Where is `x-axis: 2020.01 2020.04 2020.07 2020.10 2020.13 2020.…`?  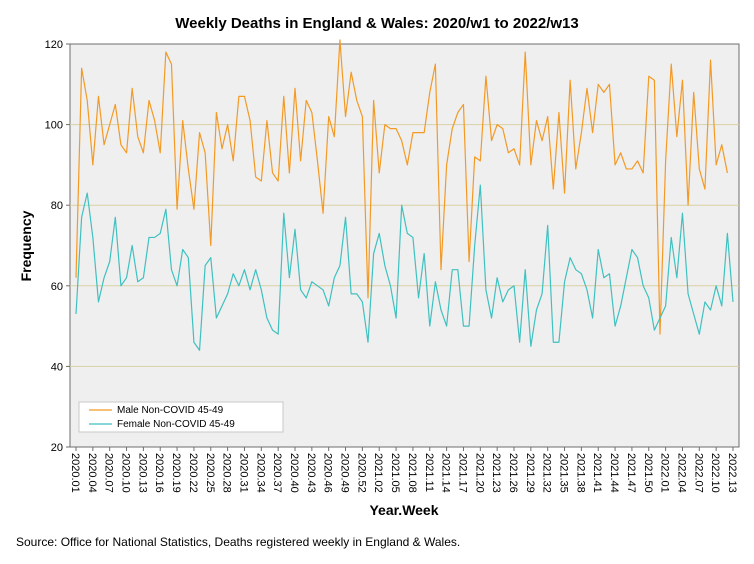
x-axis: 2020.01 2020.04 2020.07 2020.10 2020.13 2020.… is located at coordinates (403, 470).